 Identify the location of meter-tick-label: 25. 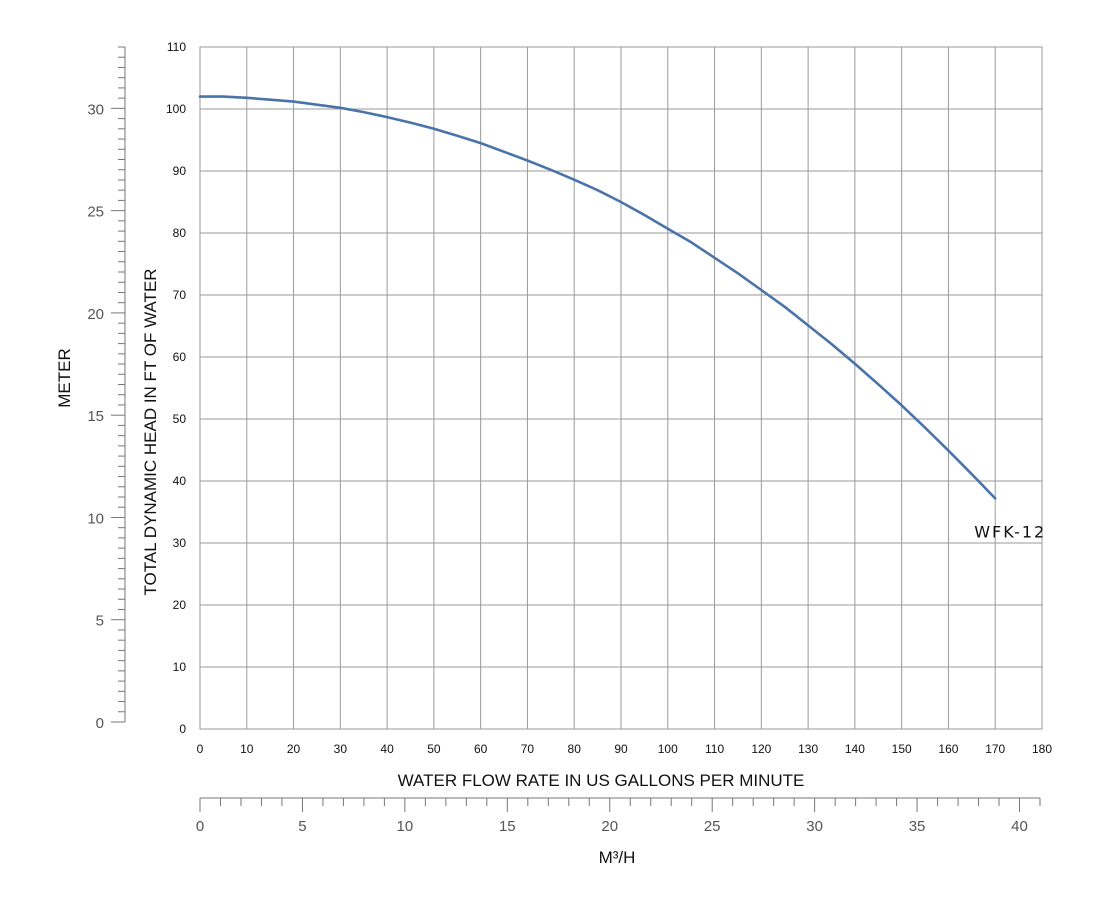
(95, 212).